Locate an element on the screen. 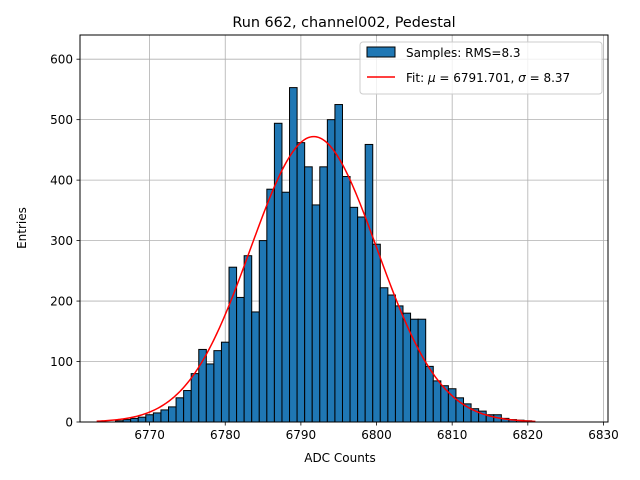 This screenshot has width=640, height=480. x-tick-label: 6780 is located at coordinates (225, 435).